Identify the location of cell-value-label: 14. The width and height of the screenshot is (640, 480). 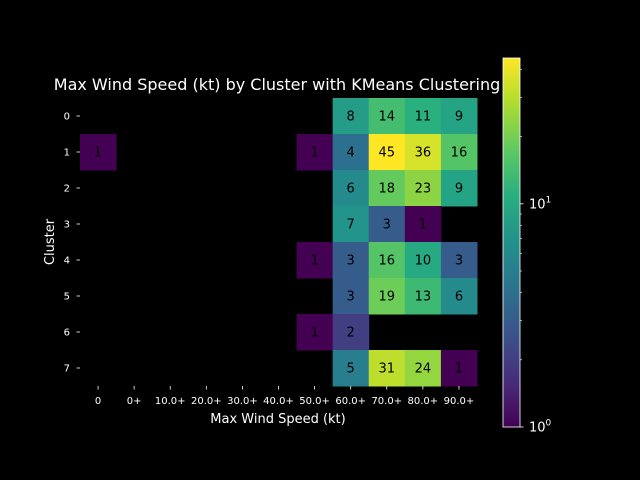
(386, 117).